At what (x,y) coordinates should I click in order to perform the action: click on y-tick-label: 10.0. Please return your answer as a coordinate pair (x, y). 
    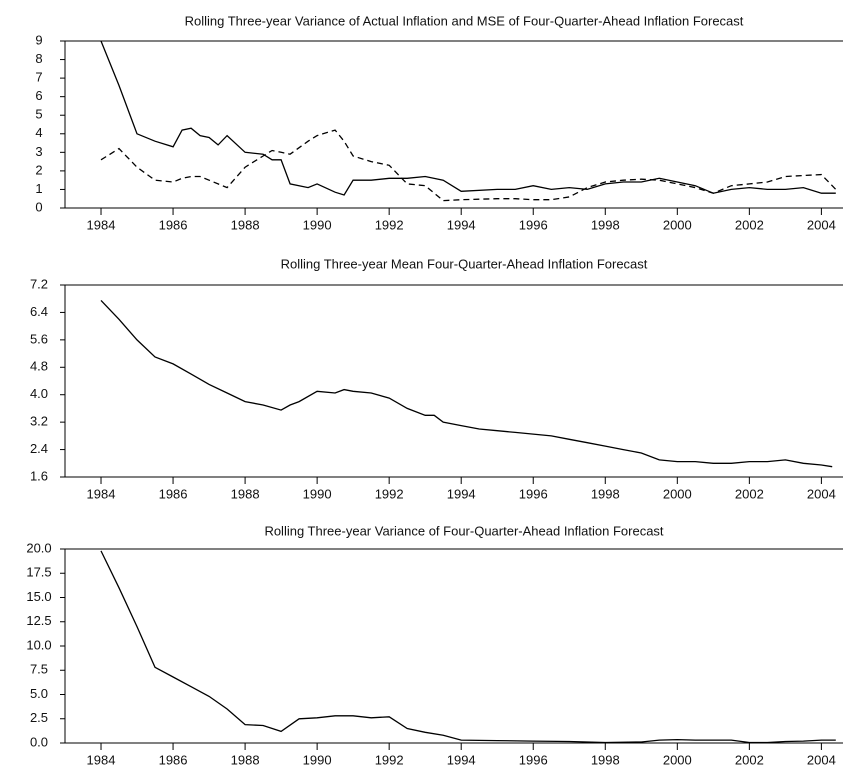
    Looking at the image, I should click on (38, 644).